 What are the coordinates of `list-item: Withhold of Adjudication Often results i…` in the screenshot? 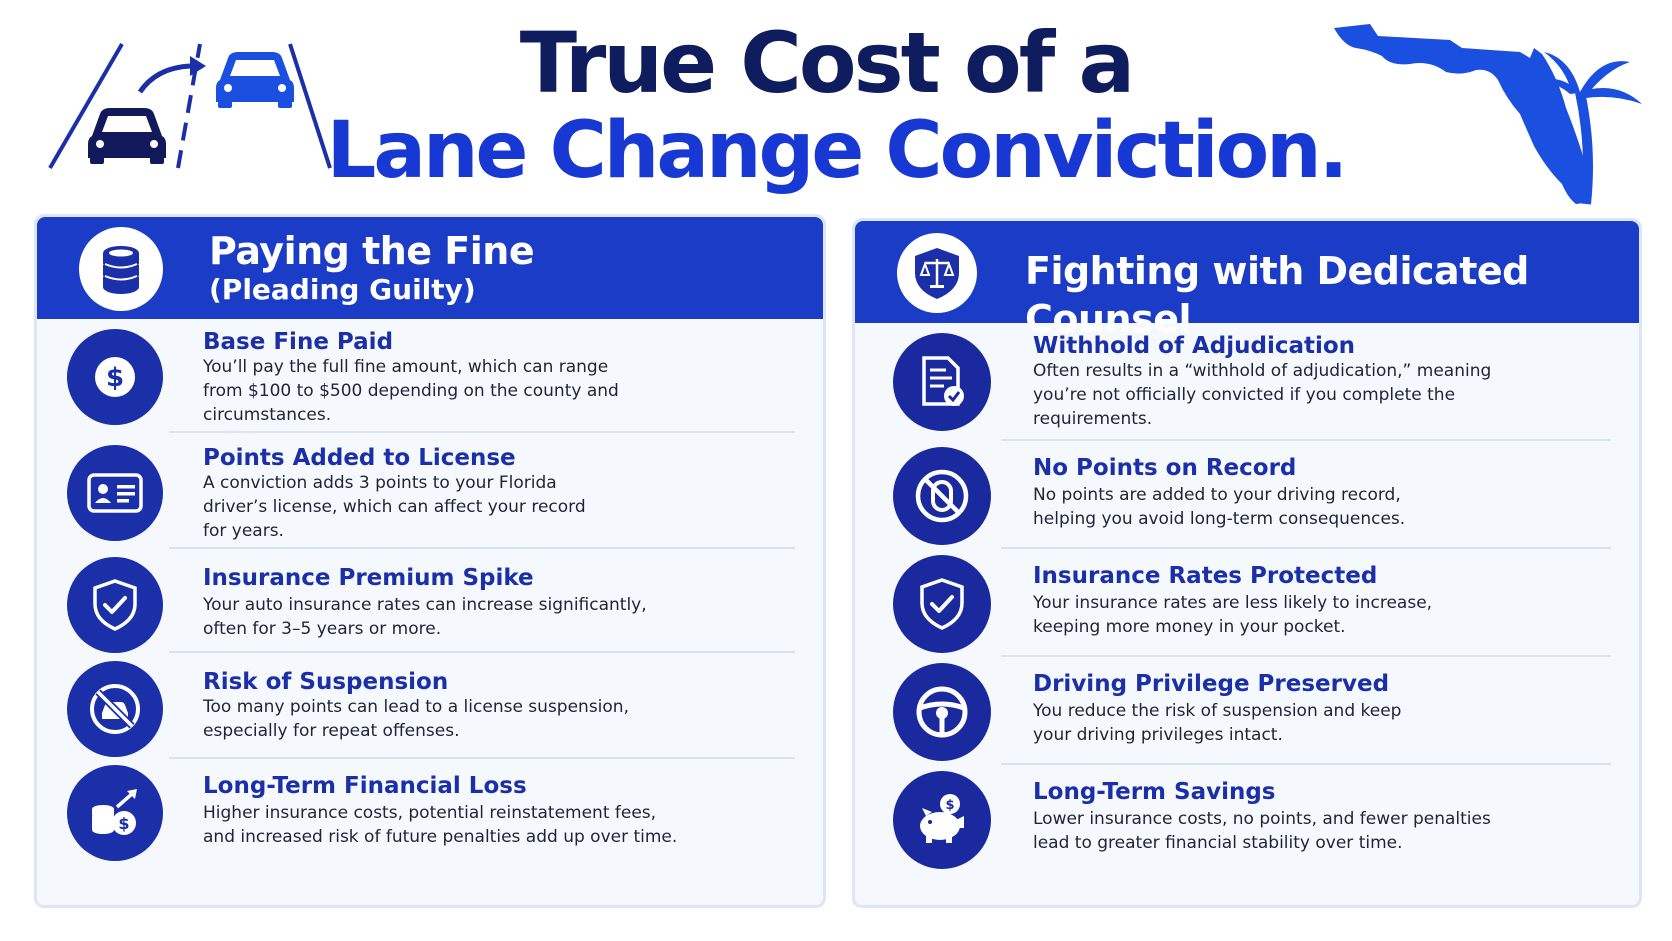 It's located at (1247, 383).